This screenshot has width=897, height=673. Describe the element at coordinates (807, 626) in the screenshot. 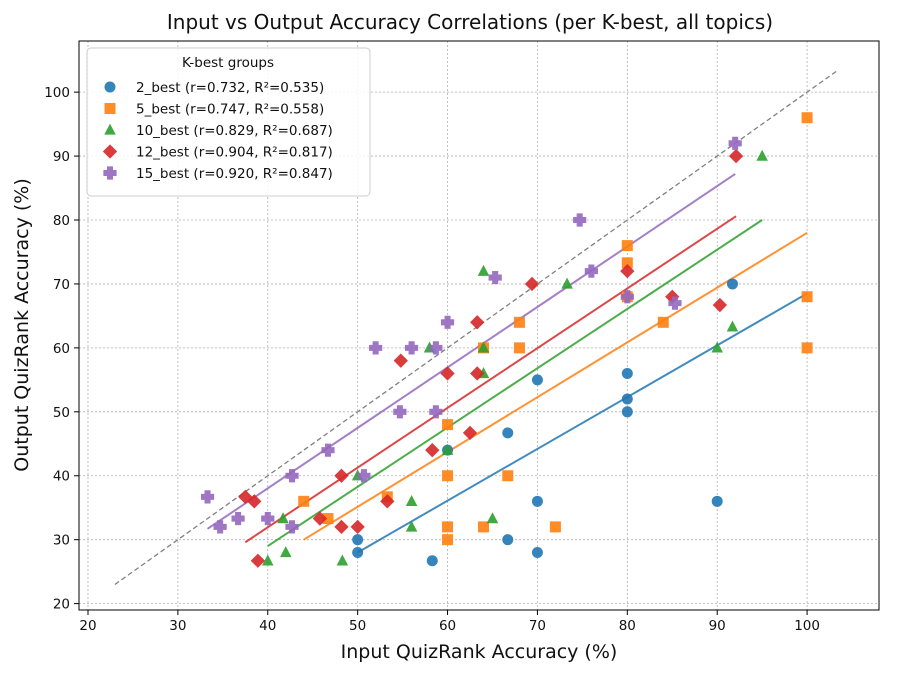

I see `x-tick-label: 100` at that location.